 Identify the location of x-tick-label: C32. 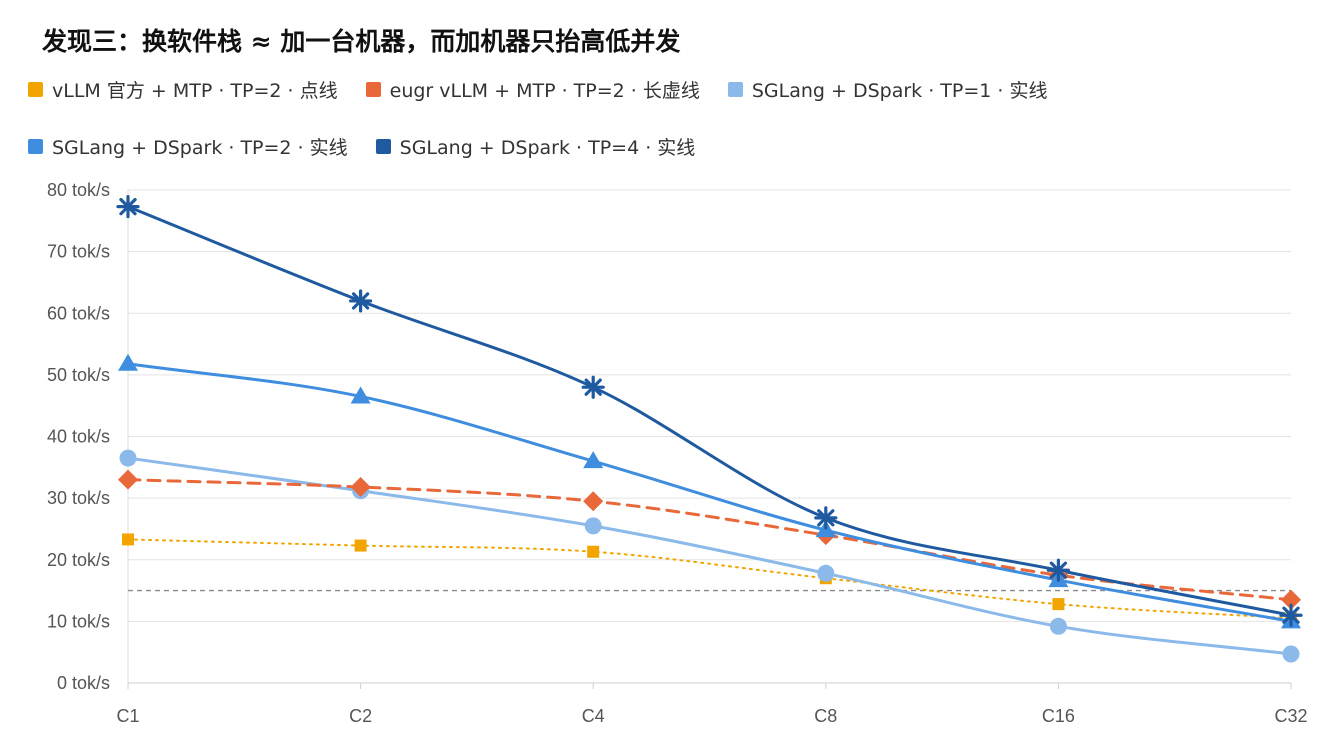
(1290, 716).